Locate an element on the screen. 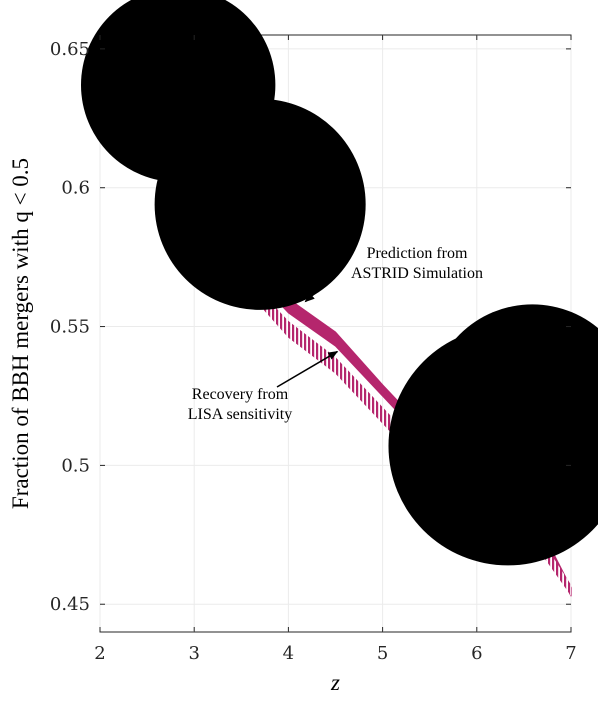 Image resolution: width=598 pixels, height=703 pixels. x-tick-label: 2 is located at coordinates (99, 653).